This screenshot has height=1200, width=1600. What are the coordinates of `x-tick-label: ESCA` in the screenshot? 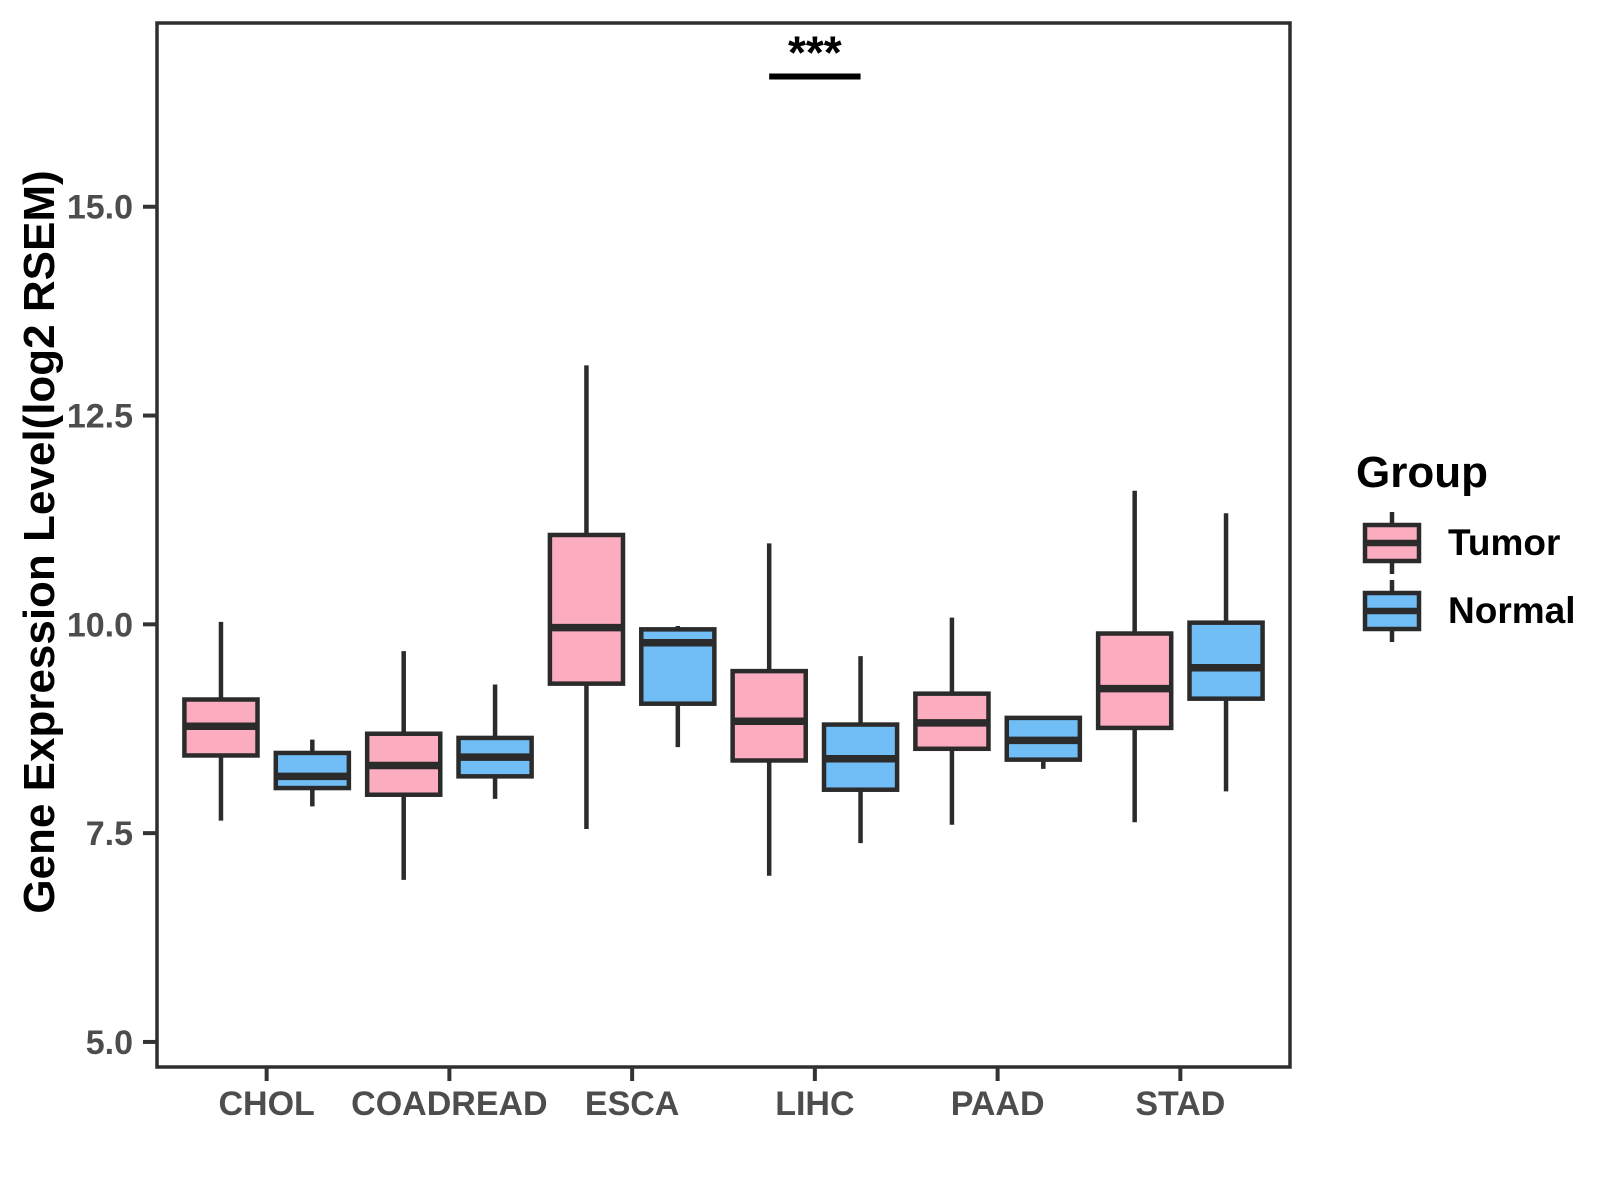 It's located at (632, 1104).